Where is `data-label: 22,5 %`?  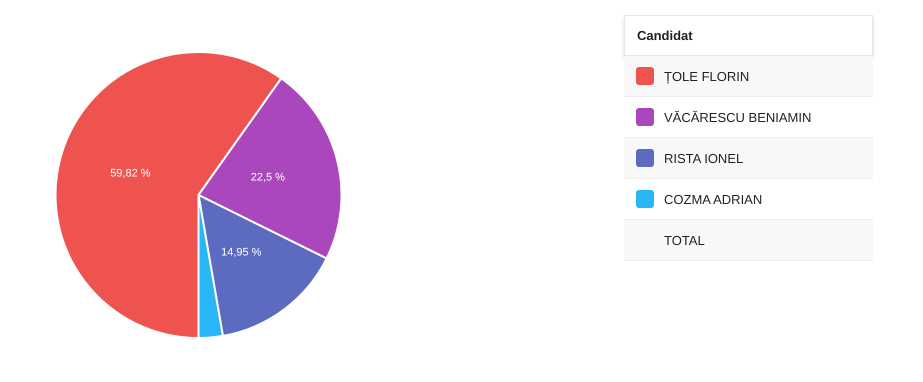 data-label: 22,5 % is located at coordinates (268, 178).